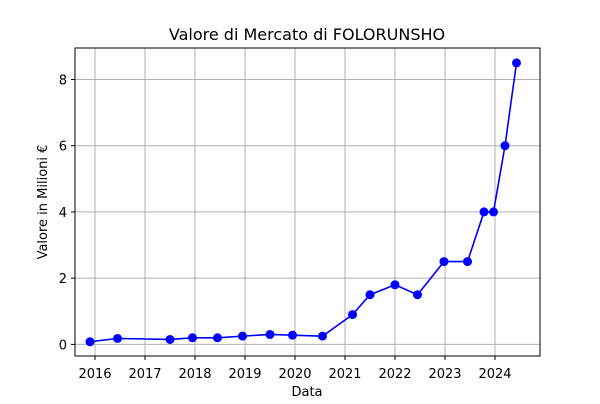 This screenshot has width=600, height=404. Describe the element at coordinates (63, 345) in the screenshot. I see `y-tick-label: 0` at that location.